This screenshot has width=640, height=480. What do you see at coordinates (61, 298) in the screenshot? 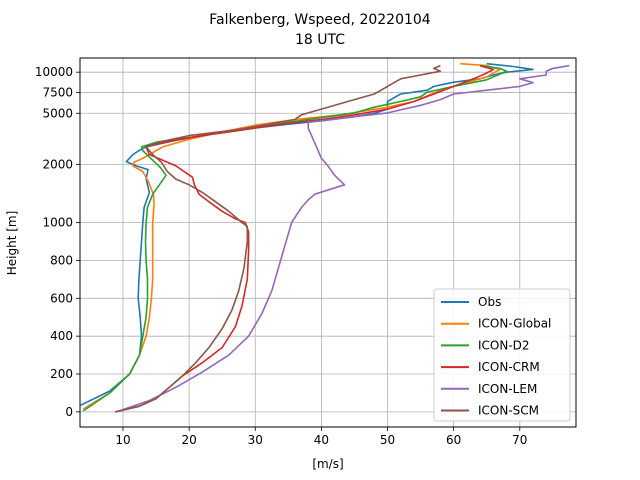
I see `y-tick-label: 600` at bounding box center [61, 298].